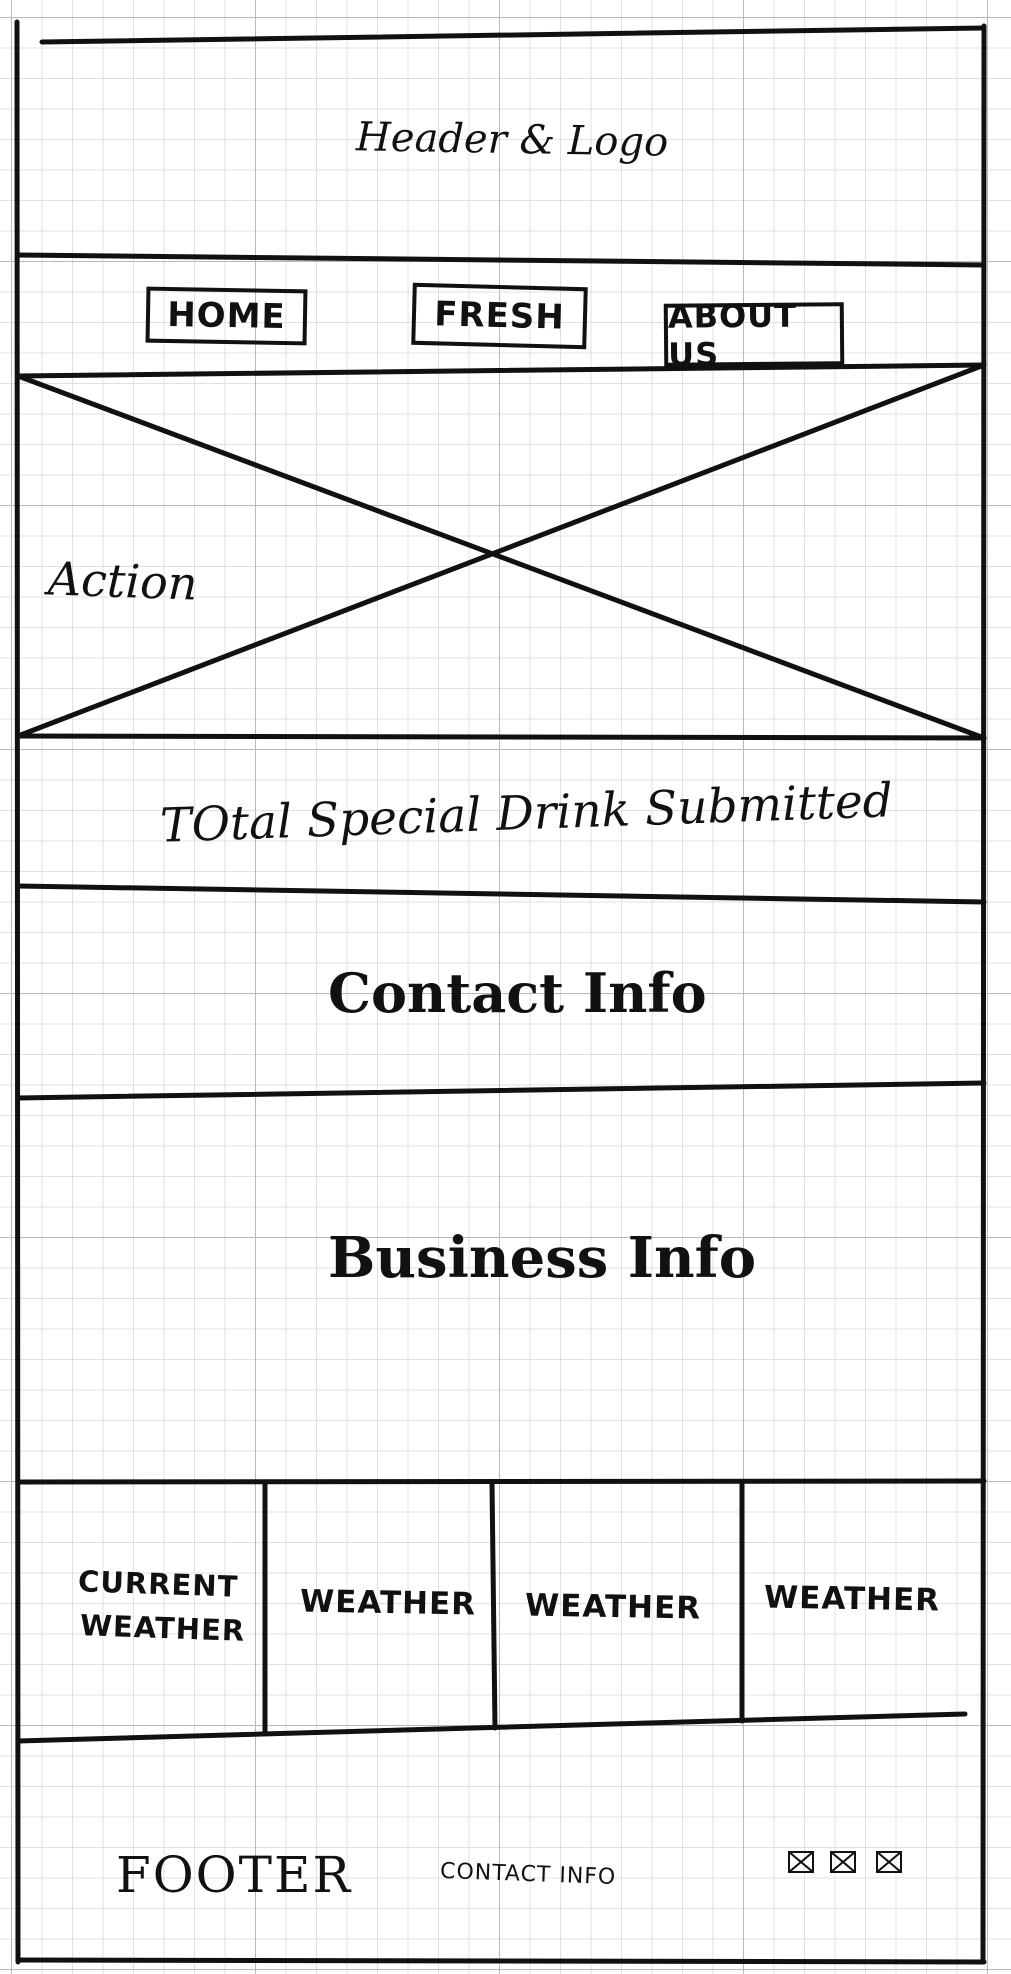 This screenshot has height=1974, width=1011. I want to click on header-divider, so click(501, 260).